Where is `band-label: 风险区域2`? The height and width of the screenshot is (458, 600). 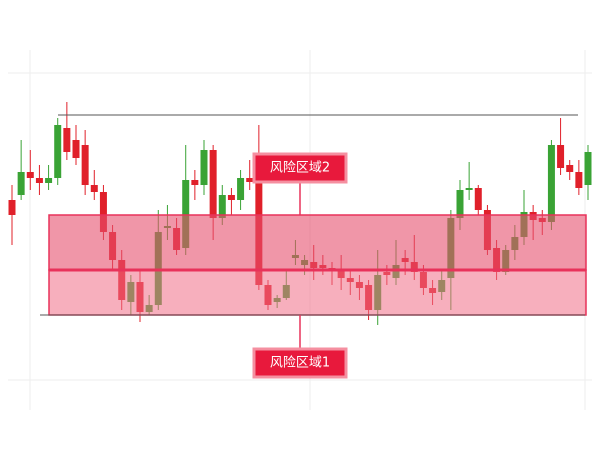 band-label: 风险区域2 is located at coordinates (300, 168).